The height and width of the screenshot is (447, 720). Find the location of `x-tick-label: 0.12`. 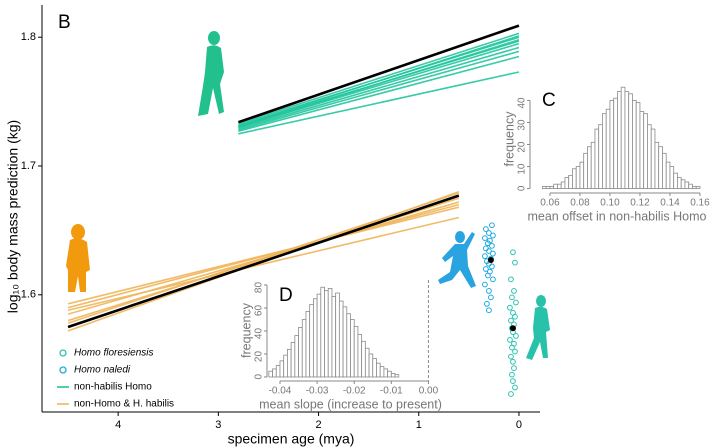

x-tick-label: 0.12 is located at coordinates (640, 203).